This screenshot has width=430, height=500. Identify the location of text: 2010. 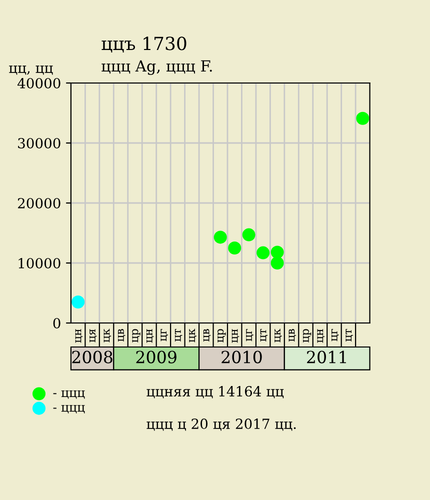
(242, 357).